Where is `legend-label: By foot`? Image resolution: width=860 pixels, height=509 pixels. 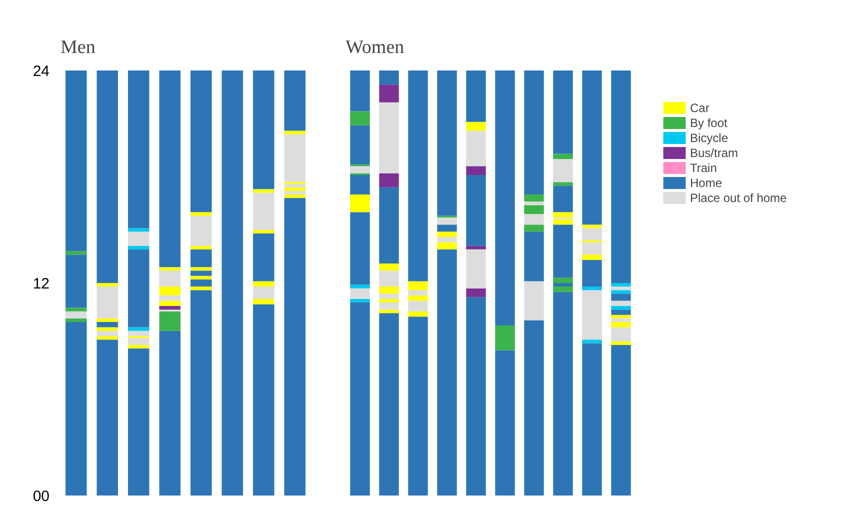 legend-label: By foot is located at coordinates (709, 122).